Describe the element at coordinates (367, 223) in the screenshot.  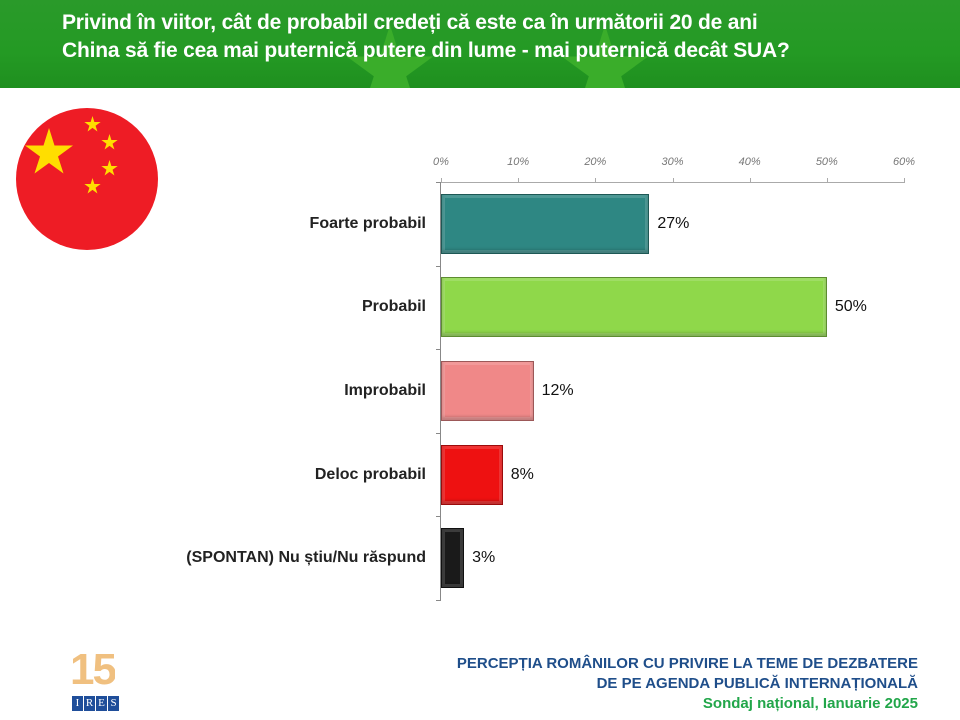
I see `category-label: Foarte probabil` at that location.